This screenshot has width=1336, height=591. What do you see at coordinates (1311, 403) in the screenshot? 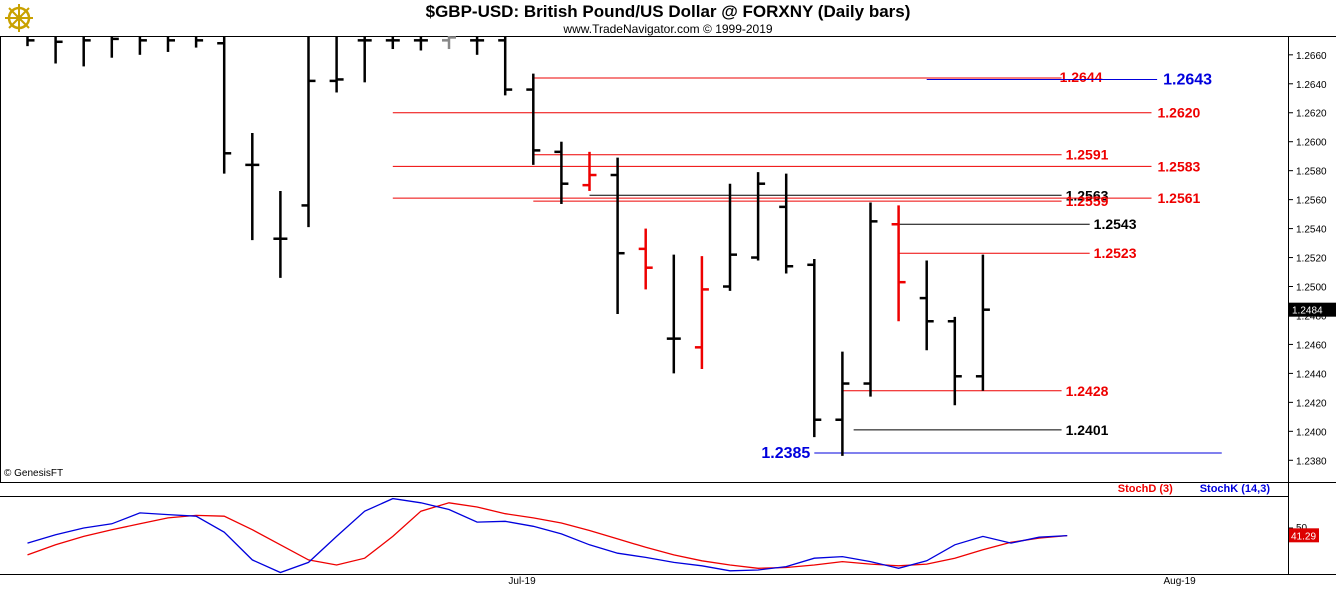
I see `y-tick-label: 1.2420` at bounding box center [1311, 403].